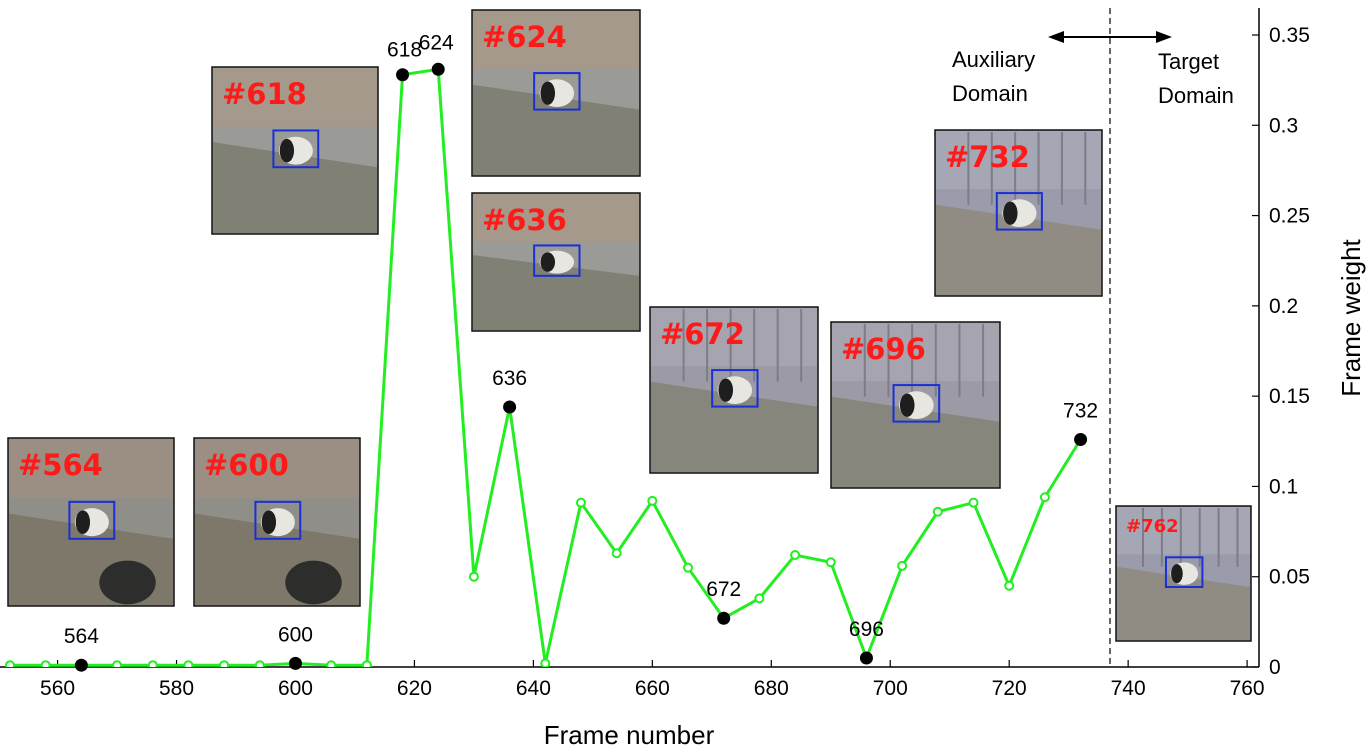 This screenshot has width=1371, height=749. Describe the element at coordinates (723, 589) in the screenshot. I see `highlight-label-672: 672` at that location.